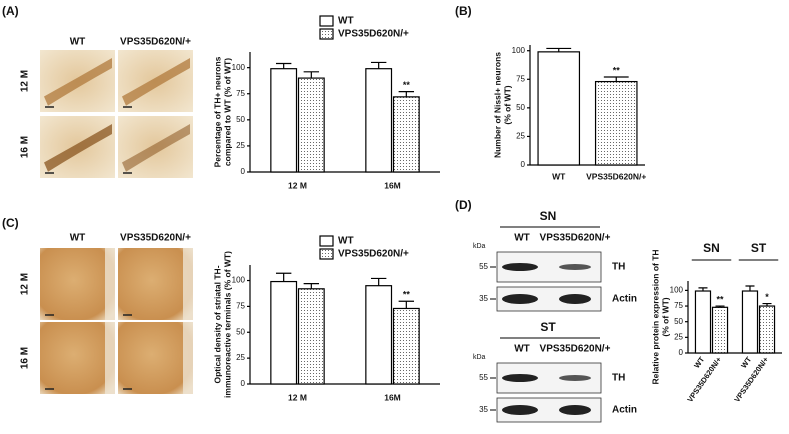  Describe the element at coordinates (759, 248) in the screenshot. I see `category-label: ST` at that location.